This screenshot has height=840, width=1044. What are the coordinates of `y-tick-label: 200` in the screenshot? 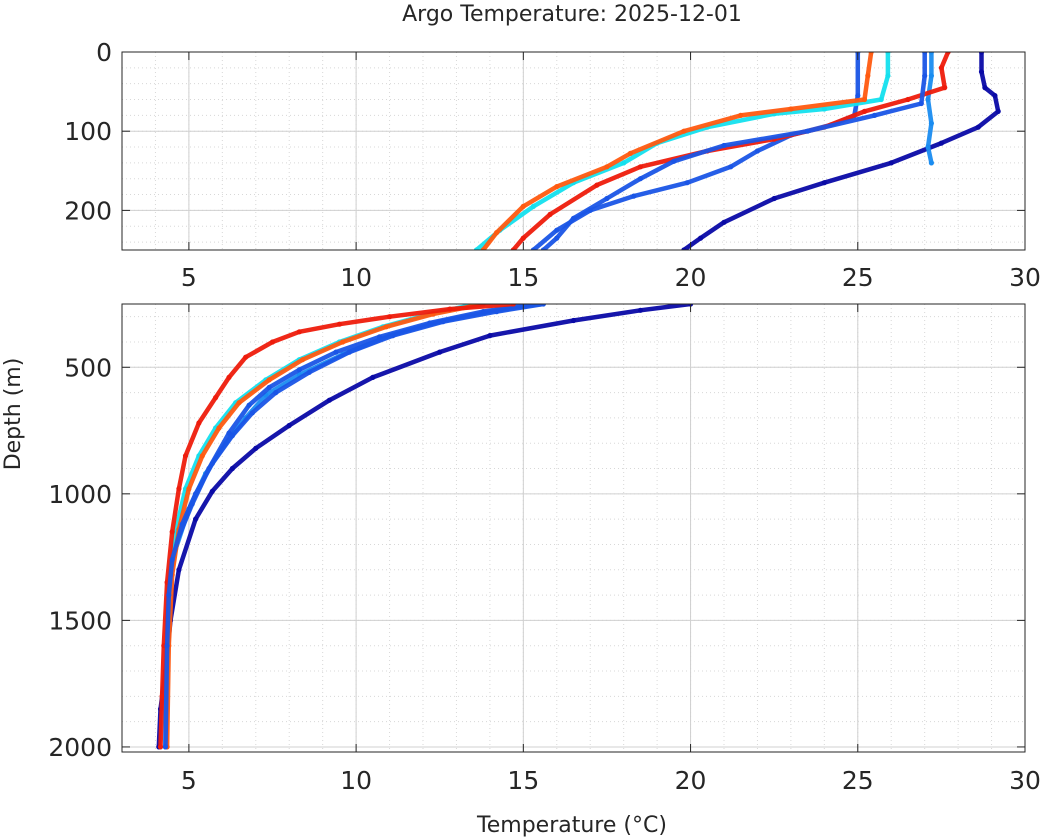 It's located at (88, 210).